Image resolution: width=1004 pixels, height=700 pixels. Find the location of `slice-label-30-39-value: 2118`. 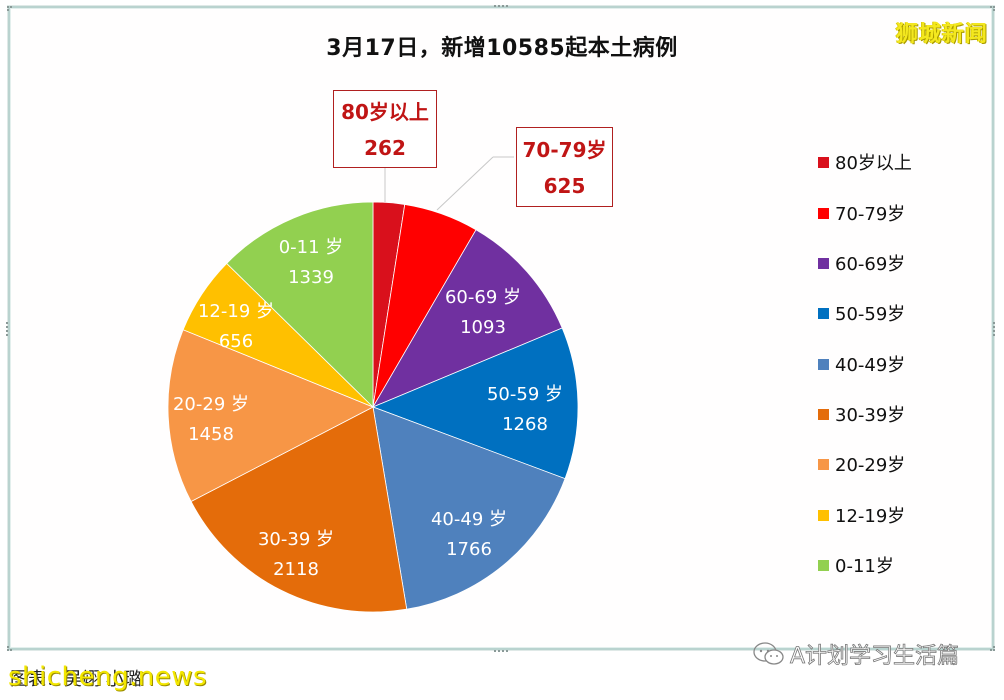

slice-label-30-39-value: 2118 is located at coordinates (296, 569).